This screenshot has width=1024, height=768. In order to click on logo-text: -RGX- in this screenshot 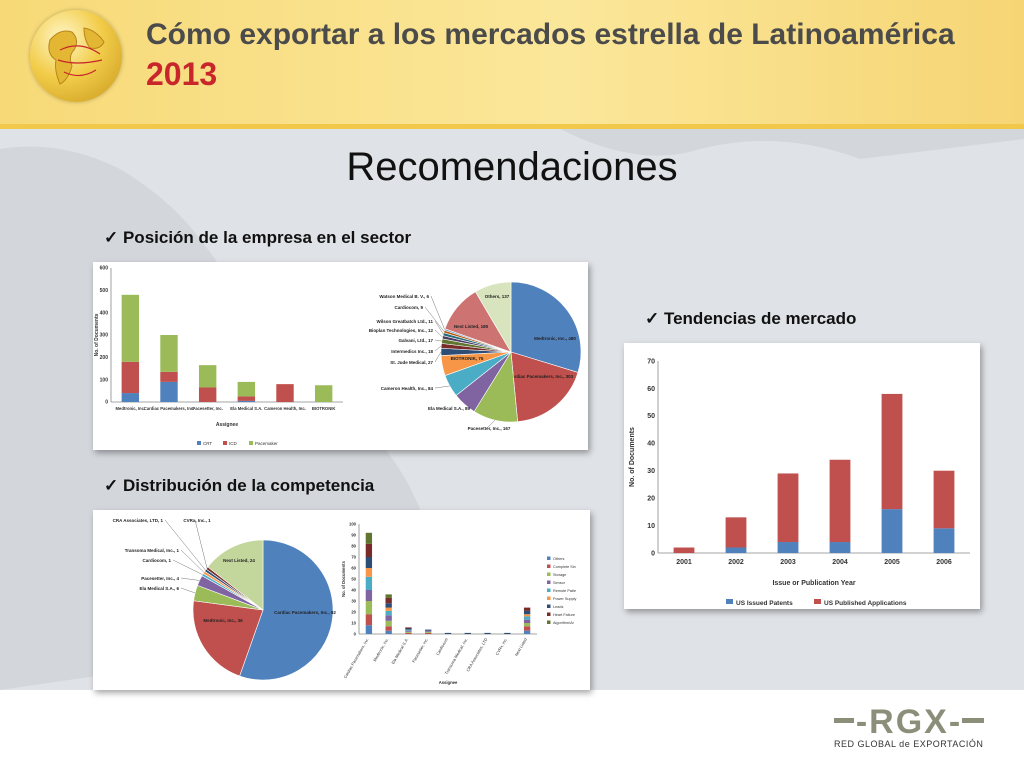, I will do `click(909, 720)`.